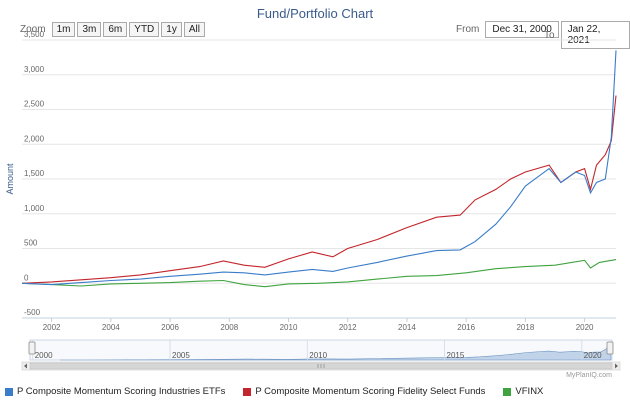 This screenshot has width=630, height=403. I want to click on scroll-left-arrow-icon, so click(25, 366).